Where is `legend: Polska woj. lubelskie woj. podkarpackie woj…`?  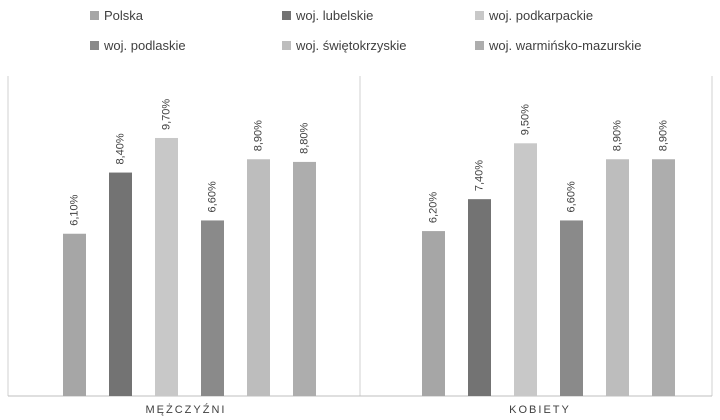 legend: Polska woj. lubelskie woj. podkarpackie woj… is located at coordinates (365, 30).